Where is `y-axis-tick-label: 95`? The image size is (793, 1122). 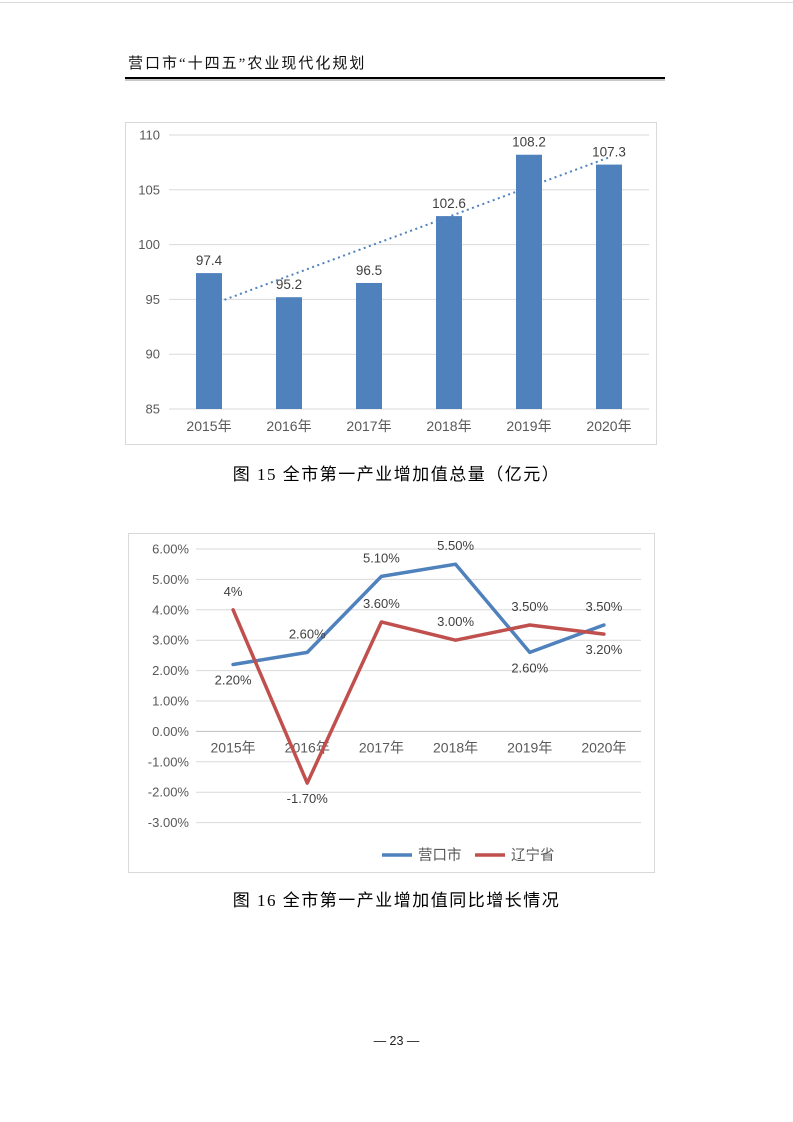
y-axis-tick-label: 95 is located at coordinates (153, 299).